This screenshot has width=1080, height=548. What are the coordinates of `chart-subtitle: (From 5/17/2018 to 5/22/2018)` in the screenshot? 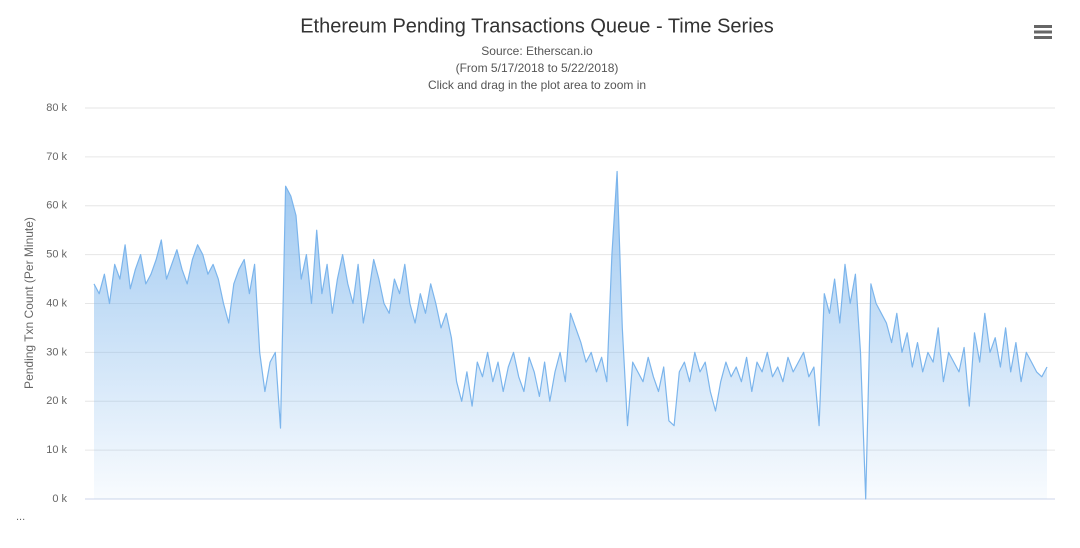 It's located at (537, 68).